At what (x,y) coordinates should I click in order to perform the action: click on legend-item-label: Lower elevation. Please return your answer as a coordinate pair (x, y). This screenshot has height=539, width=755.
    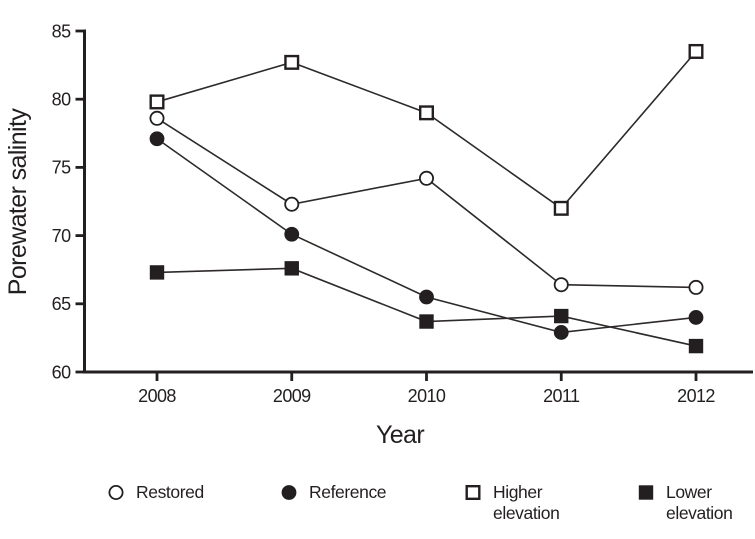
    Looking at the image, I should click on (699, 502).